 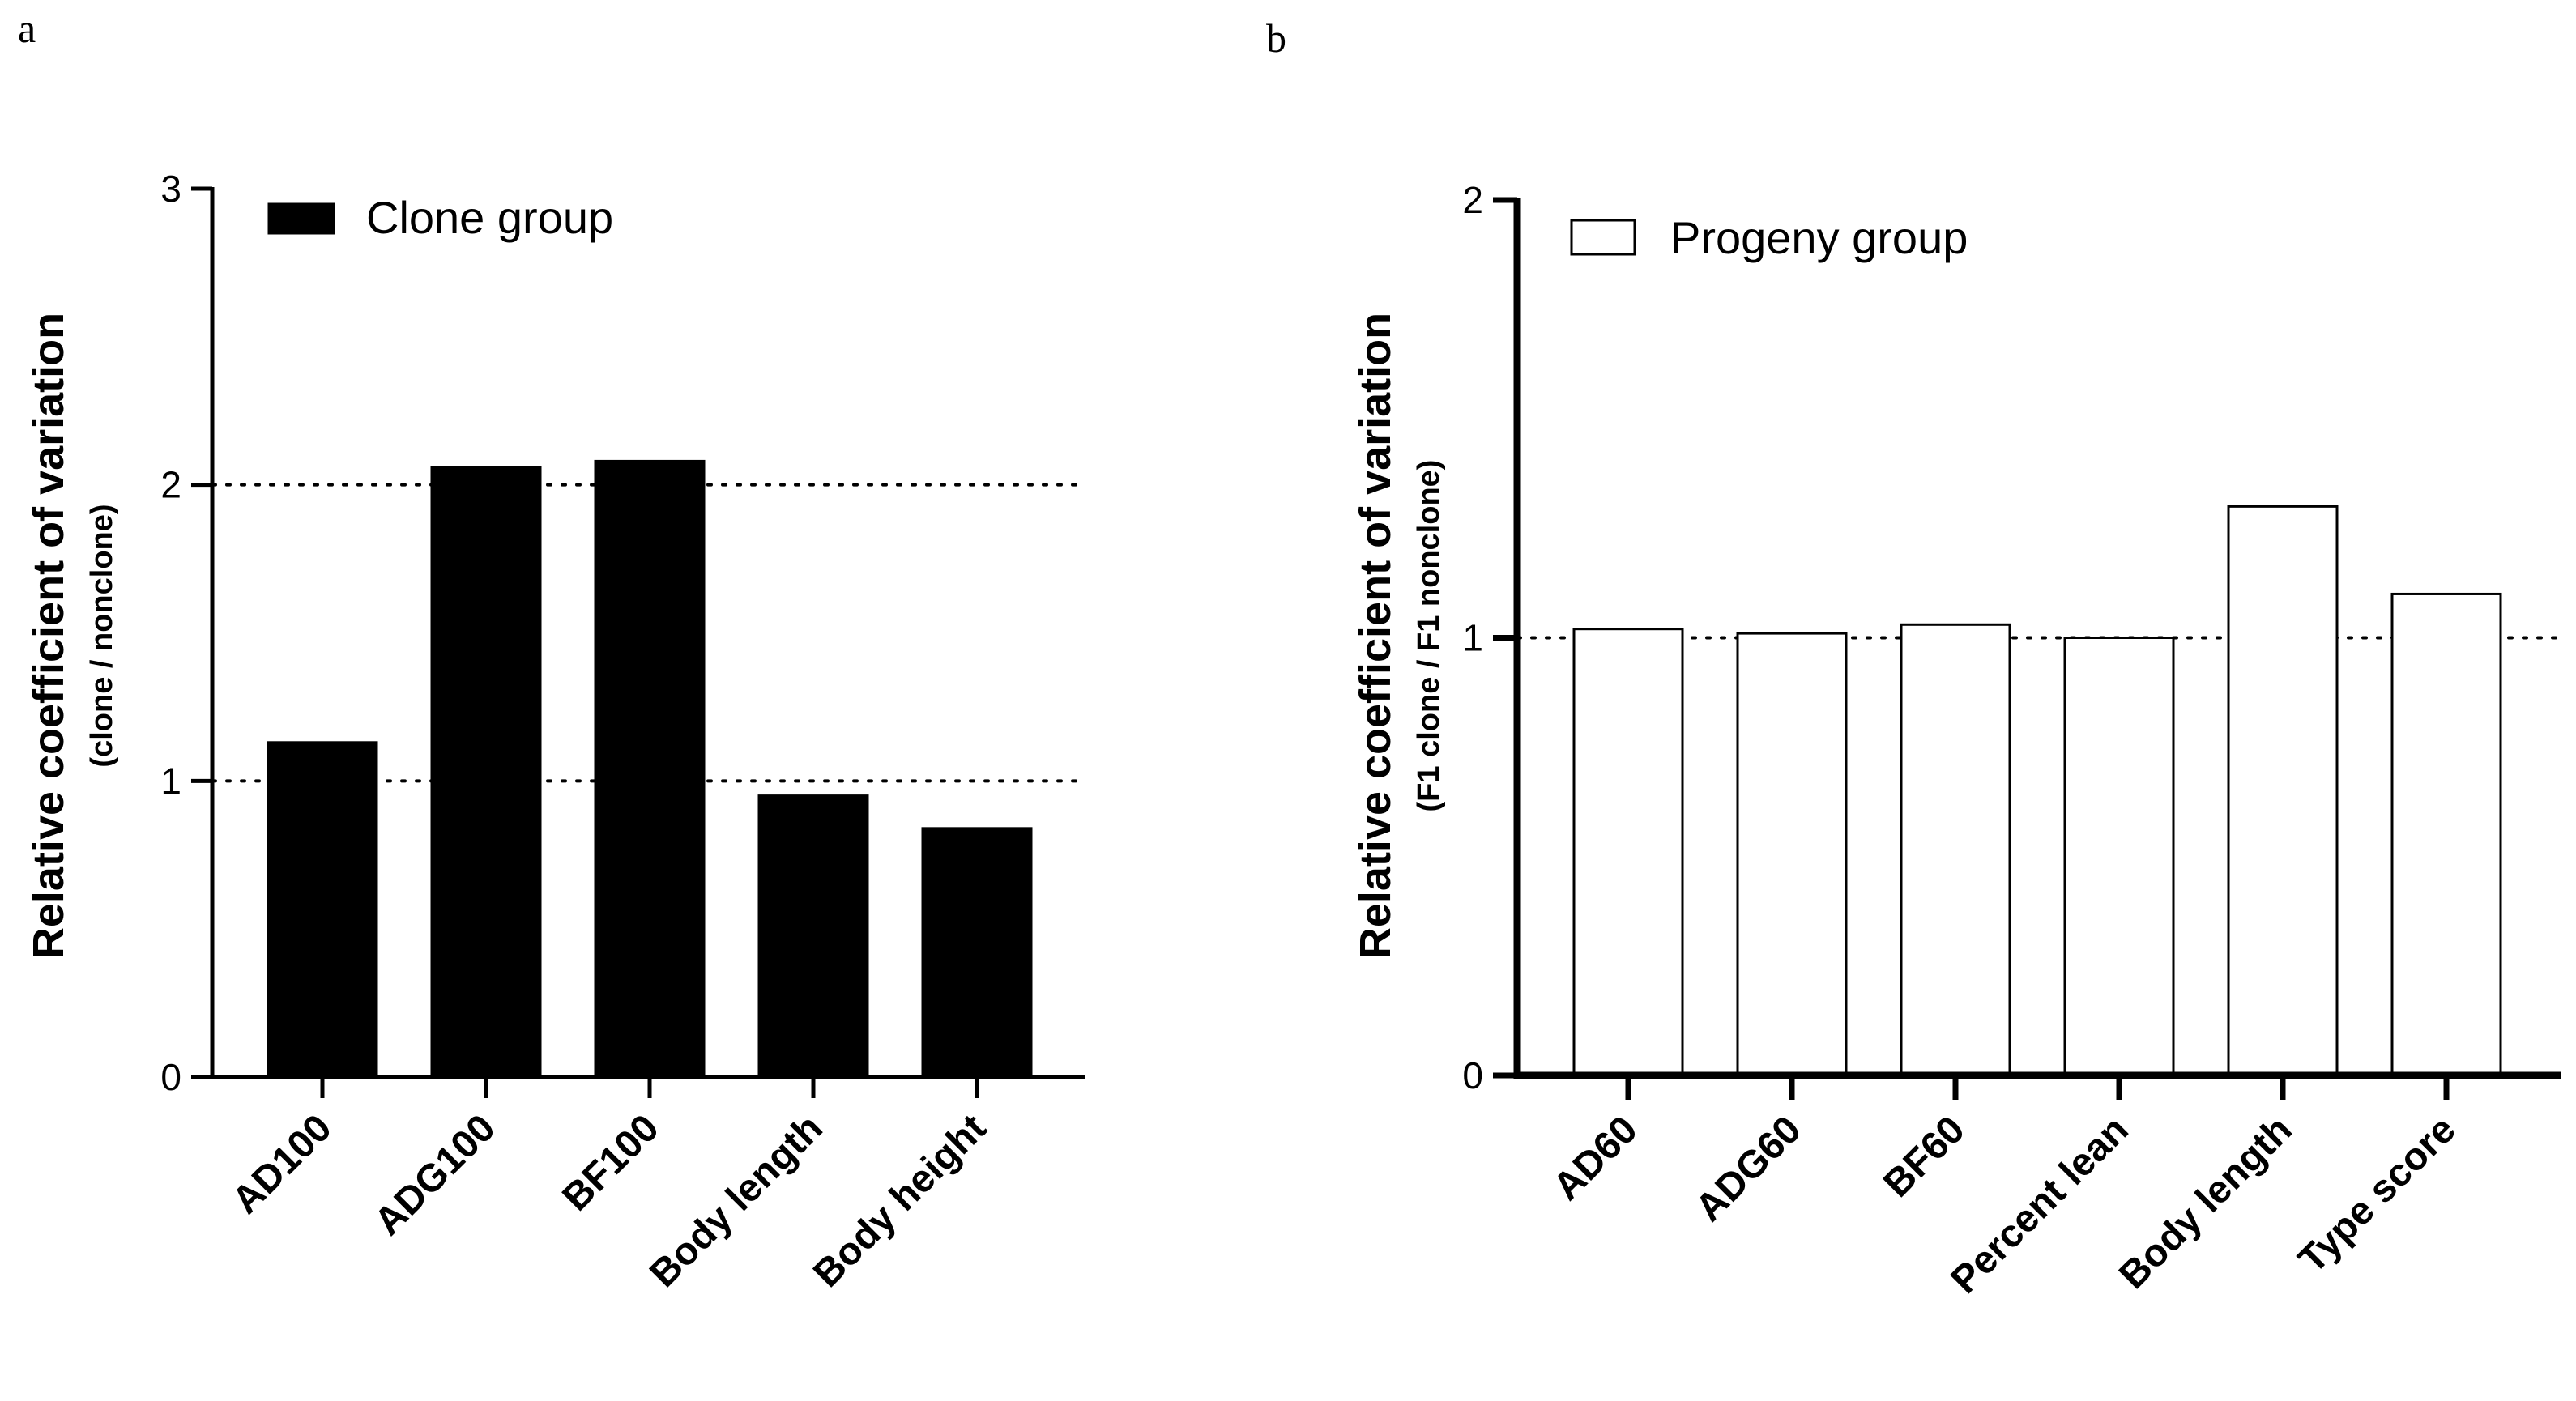 What do you see at coordinates (1819, 237) in the screenshot?
I see `legend-label: Progeny group` at bounding box center [1819, 237].